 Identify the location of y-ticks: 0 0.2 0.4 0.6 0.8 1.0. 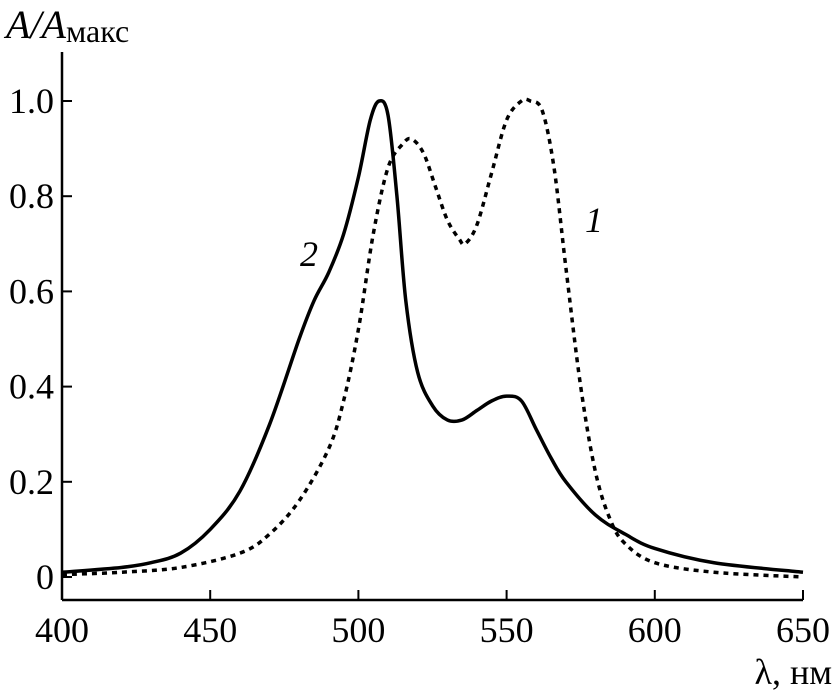
(40, 339).